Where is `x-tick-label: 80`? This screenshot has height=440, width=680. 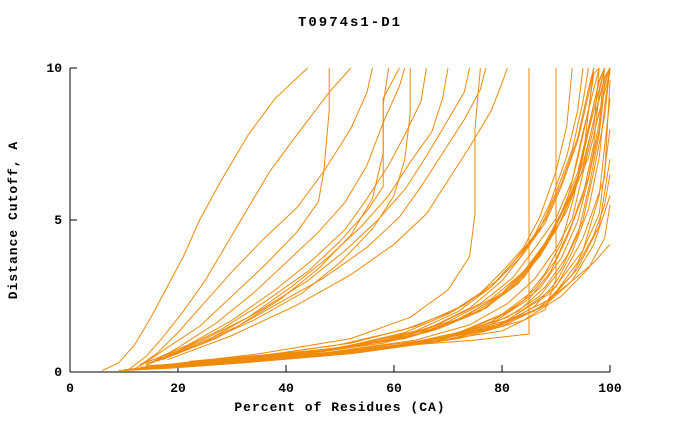
x-tick-label: 80 is located at coordinates (502, 388).